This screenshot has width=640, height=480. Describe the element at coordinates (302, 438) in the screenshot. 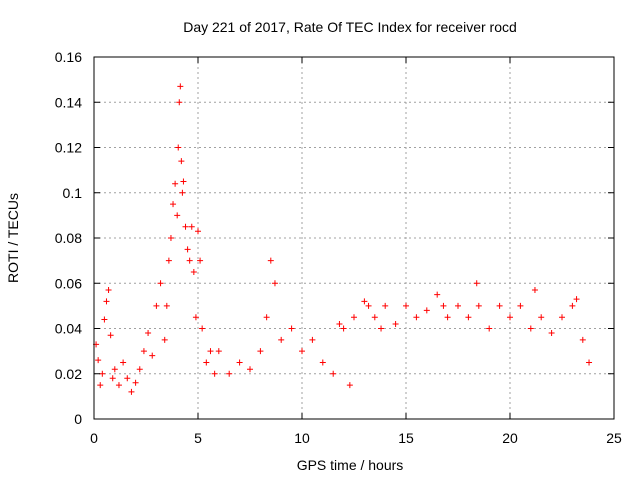

I see `x-tick-label: 10` at that location.